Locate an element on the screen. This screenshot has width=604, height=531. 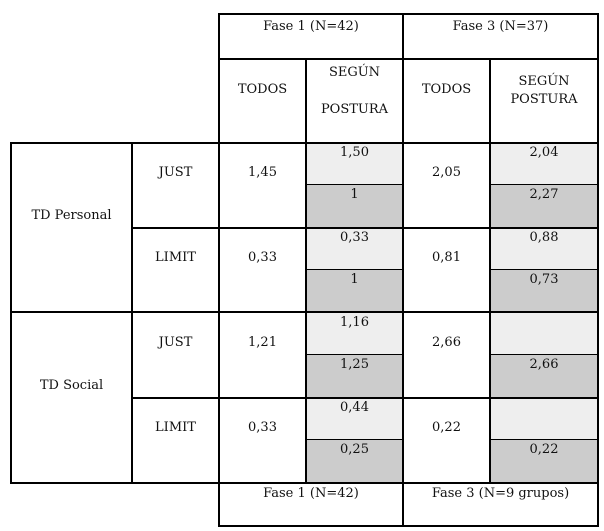
header-fase1: Fase 1 (N=42) is located at coordinates (311, 26).